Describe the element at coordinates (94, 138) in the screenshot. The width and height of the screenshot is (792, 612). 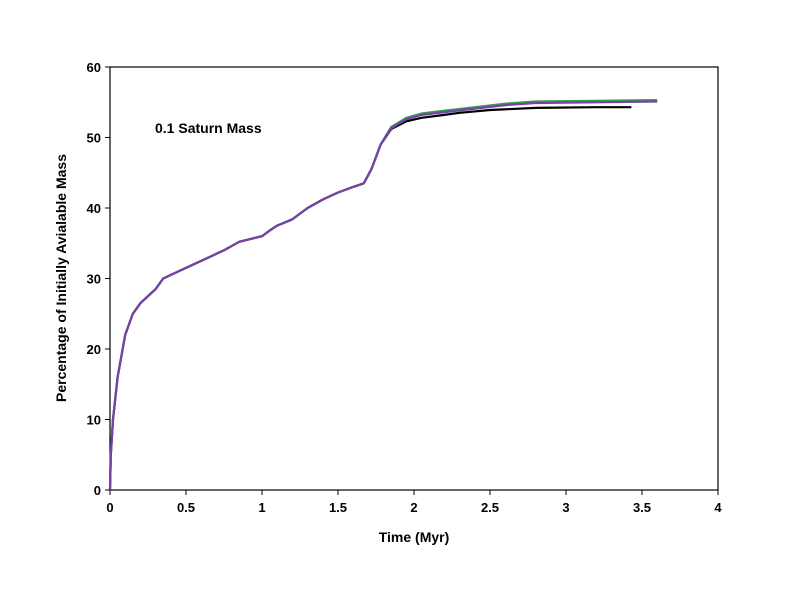
I see `y-tick-label: 50` at that location.